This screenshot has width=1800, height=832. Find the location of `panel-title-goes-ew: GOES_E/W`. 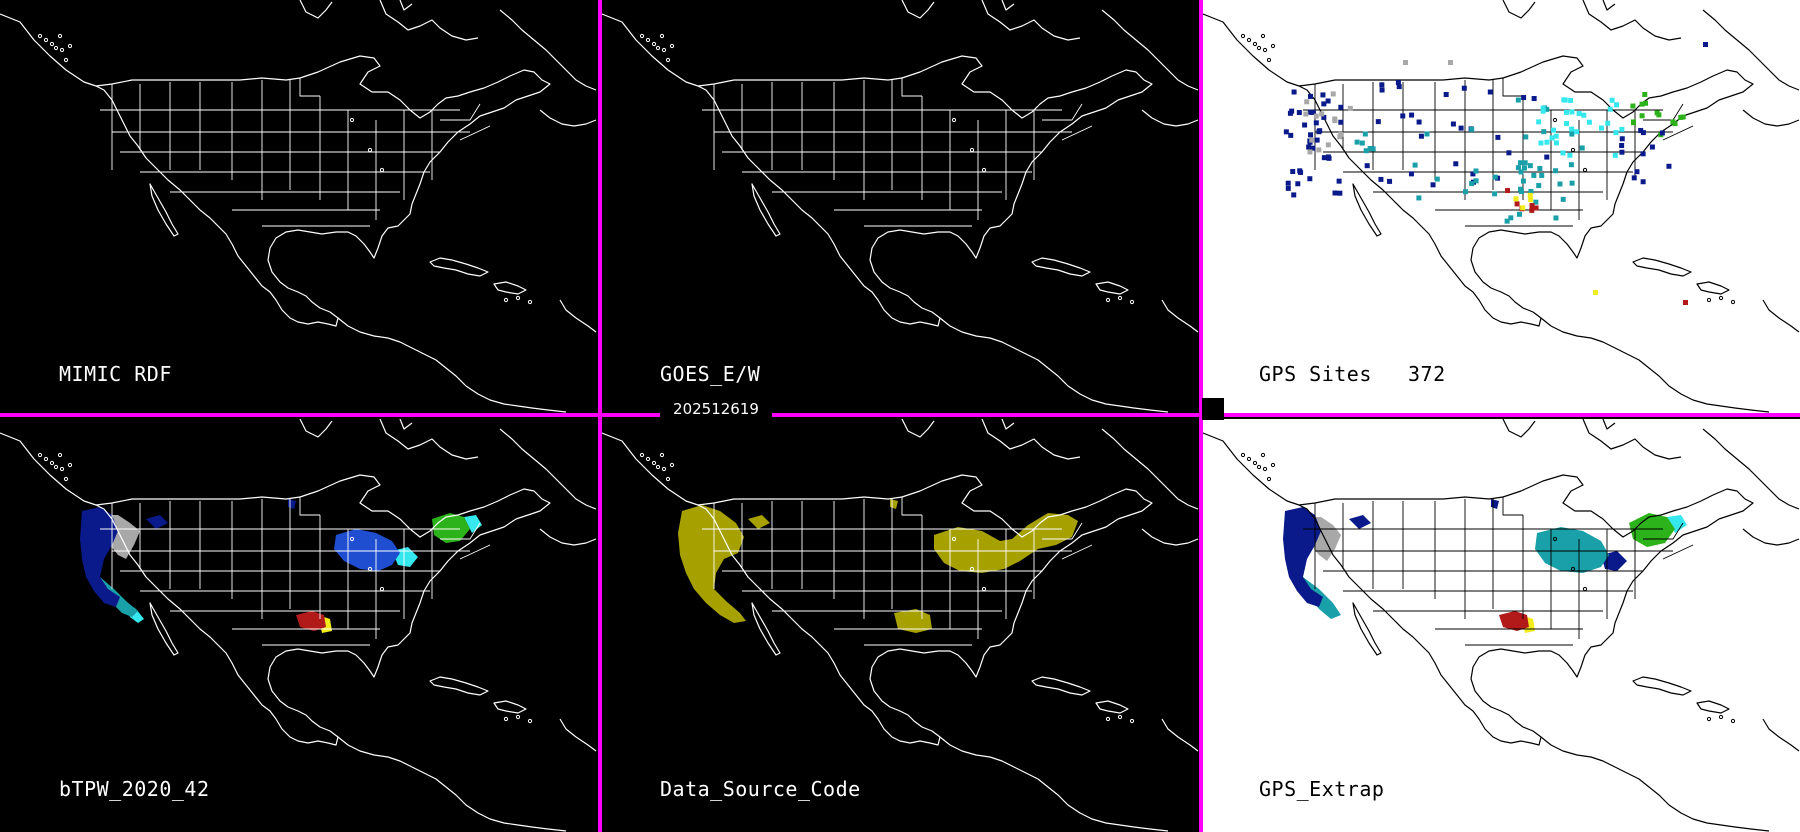

panel-title-goes-ew: GOES_E/W is located at coordinates (710, 374).